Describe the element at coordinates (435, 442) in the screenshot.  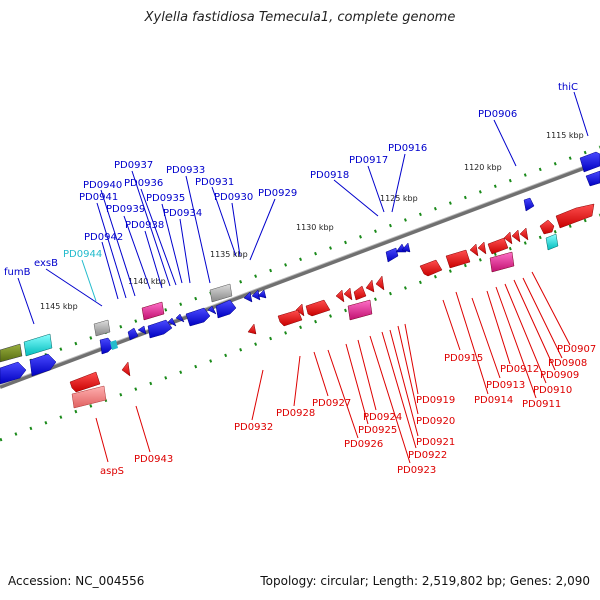
I see `gene-label-pd0921: PD0921` at that location.